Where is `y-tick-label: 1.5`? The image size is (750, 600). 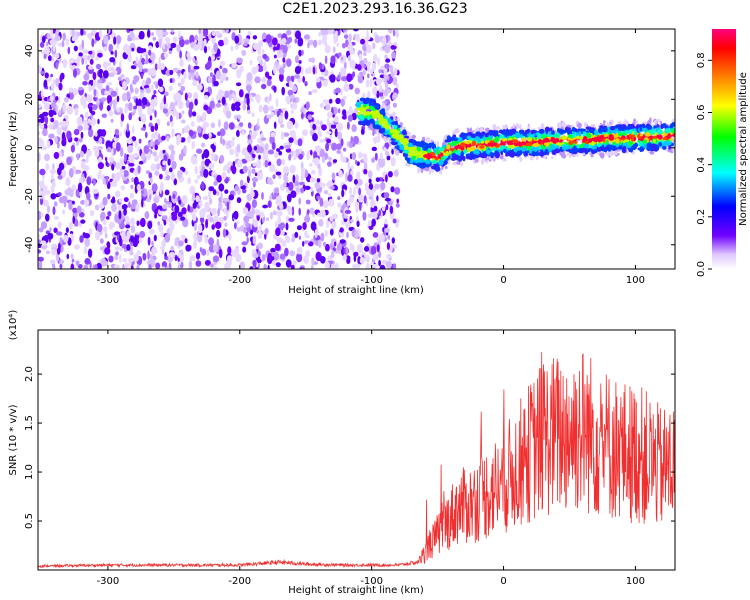
y-tick-label: 1.5 is located at coordinates (29, 423).